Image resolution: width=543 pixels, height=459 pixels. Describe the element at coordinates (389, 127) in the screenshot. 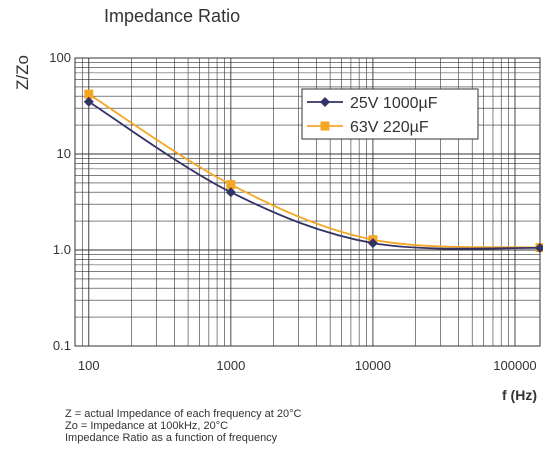

I see `legend-item-63v-220uf-label: 63V 220µF` at that location.